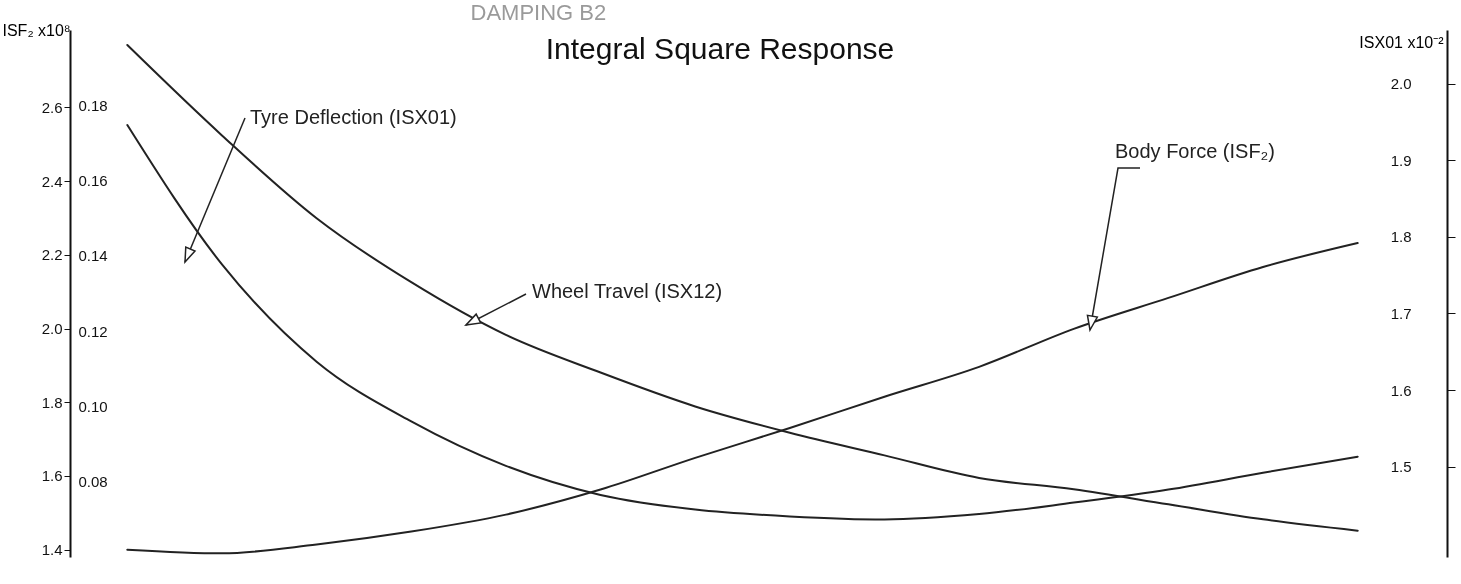 The width and height of the screenshot is (1461, 584). I want to click on y3-tick-label: 1.9, so click(1401, 160).